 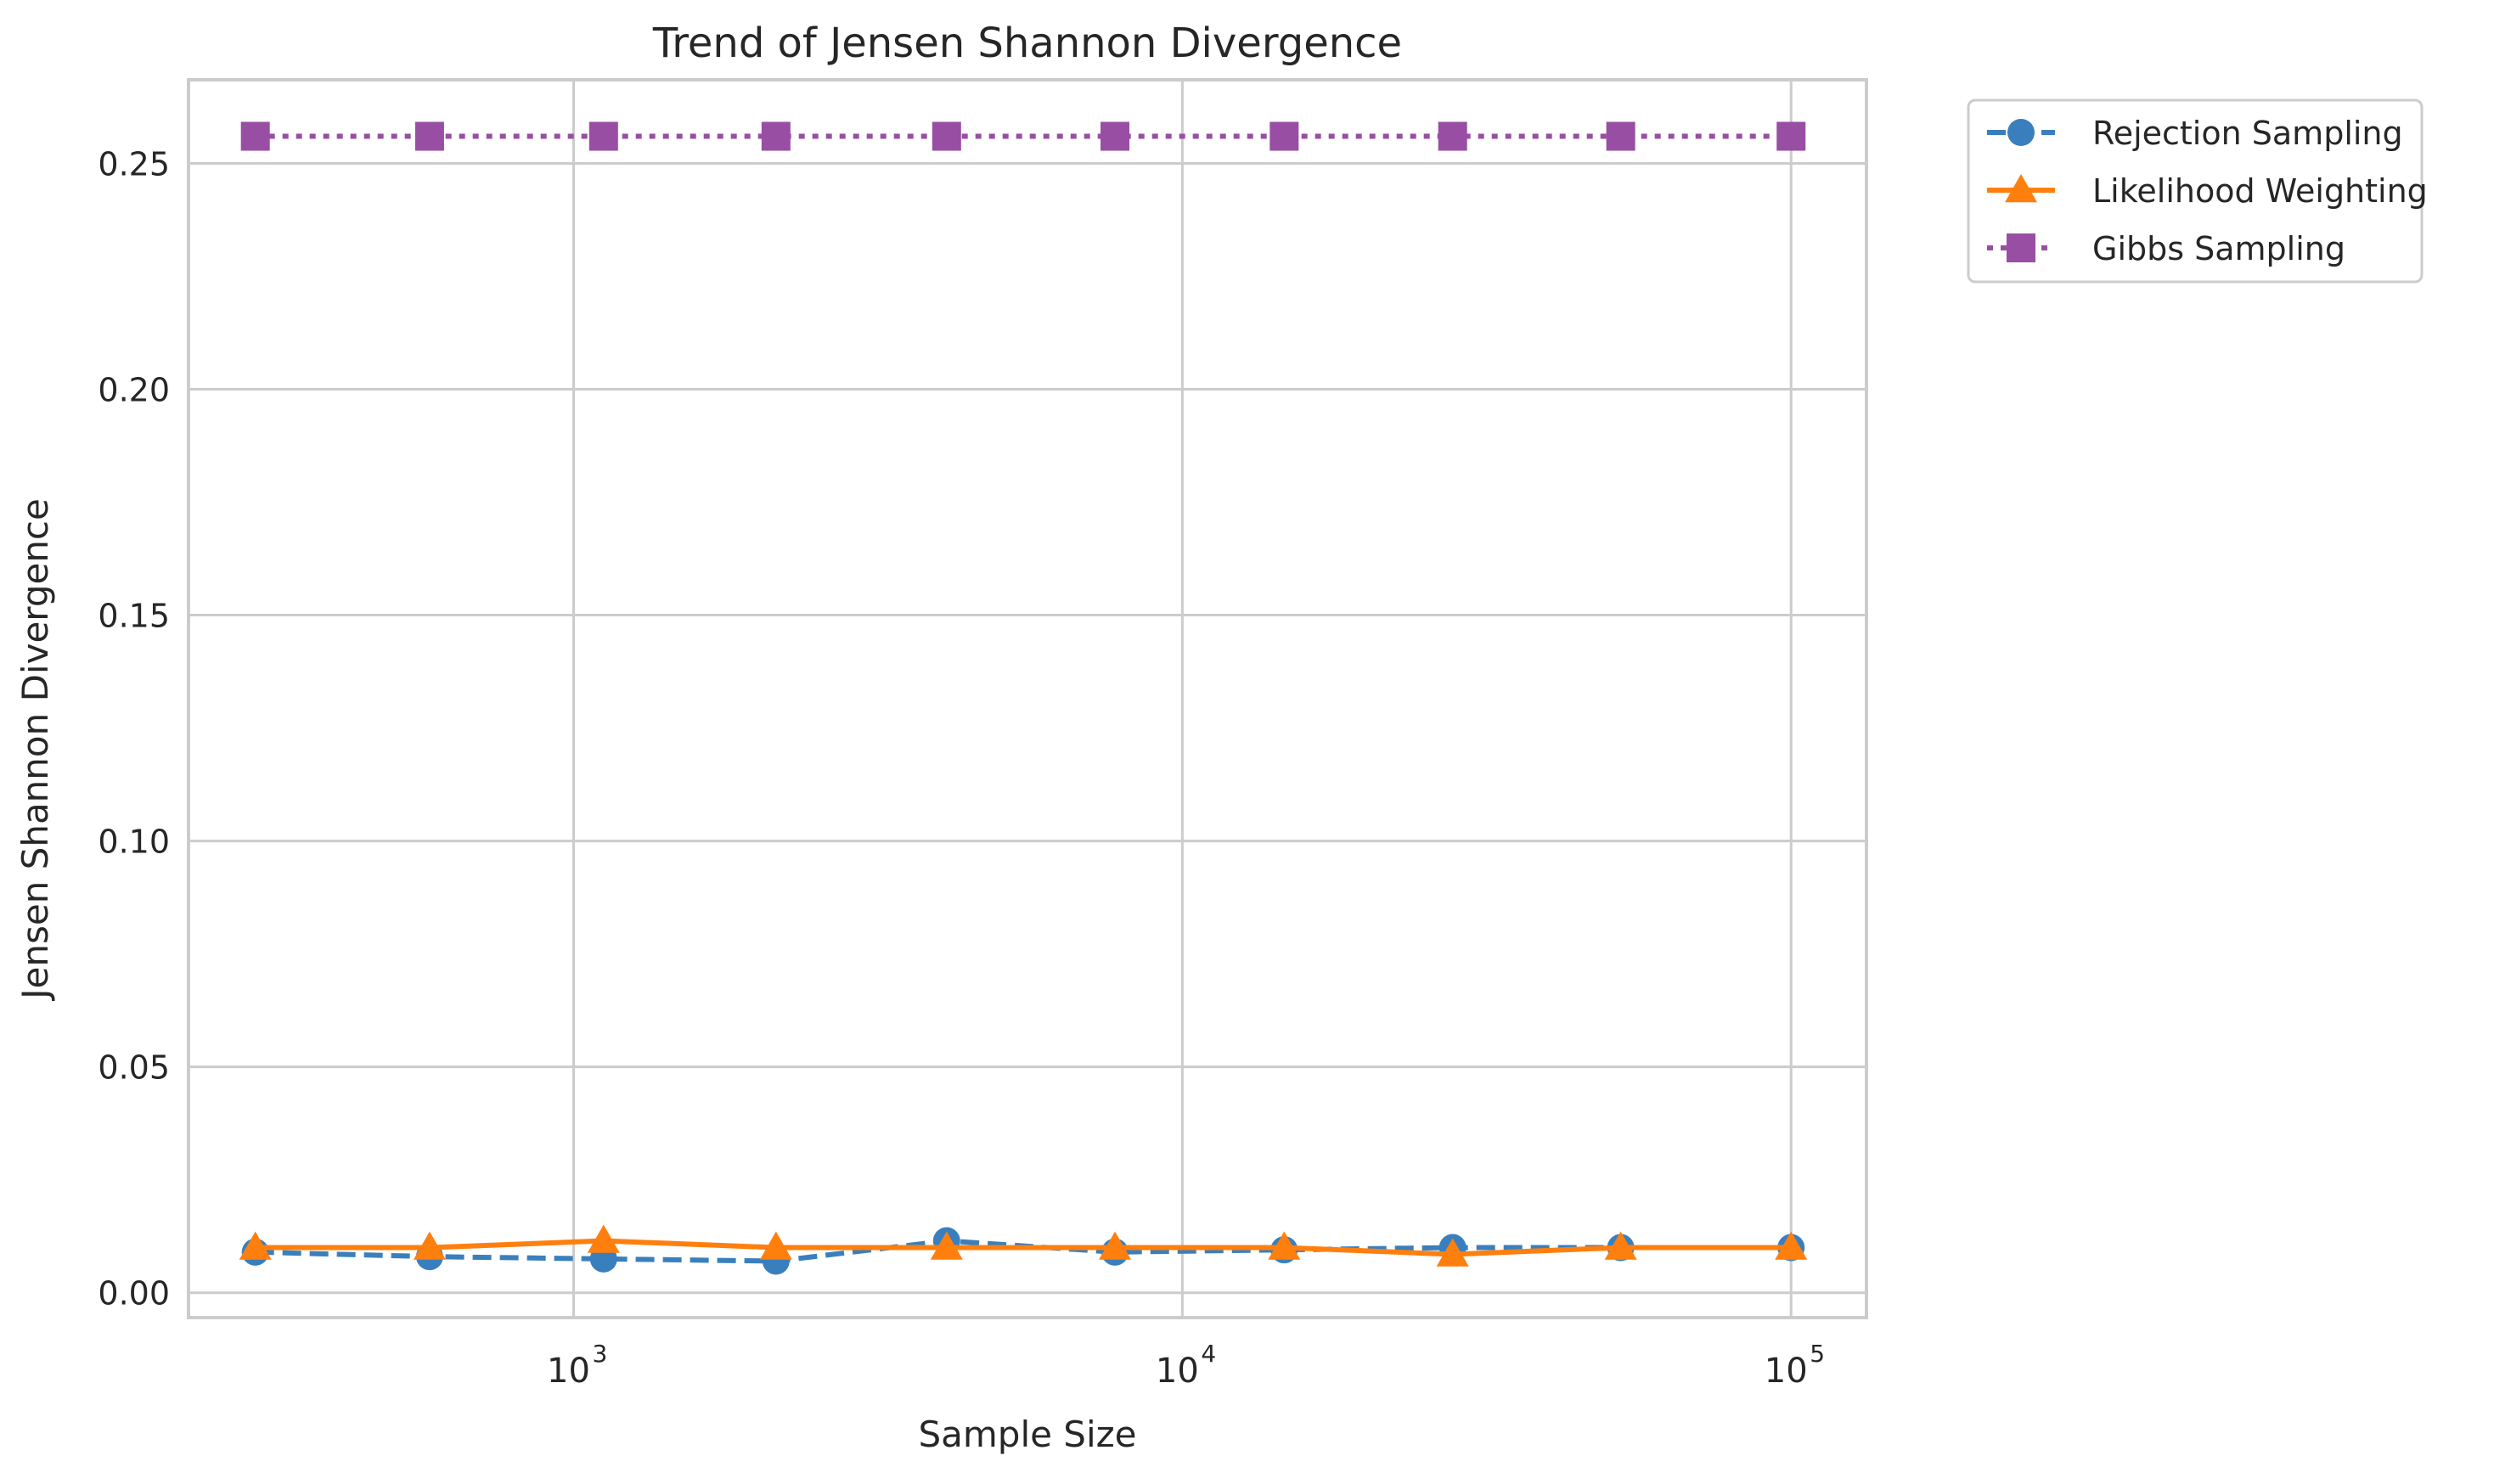 I want to click on x-tick-label: 10 5, so click(x=1795, y=1366).